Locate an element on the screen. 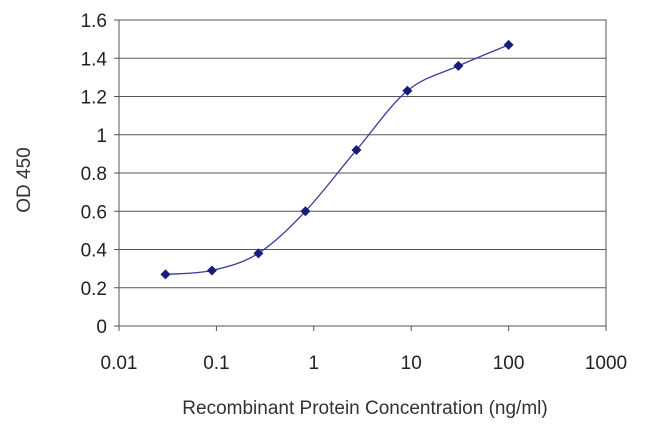 Image resolution: width=650 pixels, height=434 pixels. y-tick-label: 1.6 is located at coordinates (94, 21).